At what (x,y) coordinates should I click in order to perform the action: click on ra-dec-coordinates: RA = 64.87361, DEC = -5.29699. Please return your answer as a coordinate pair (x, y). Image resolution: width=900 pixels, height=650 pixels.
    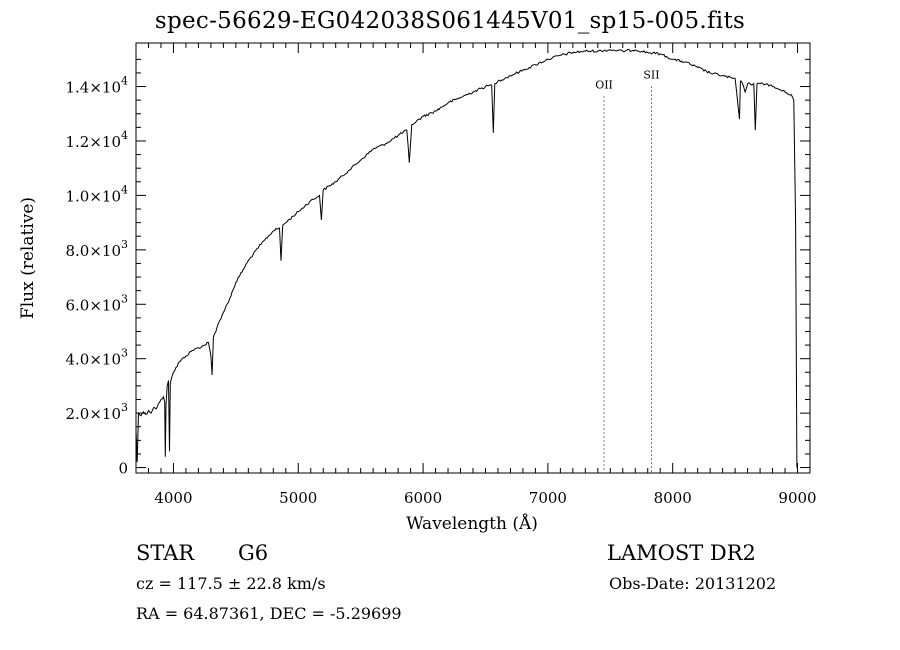
    Looking at the image, I should click on (269, 613).